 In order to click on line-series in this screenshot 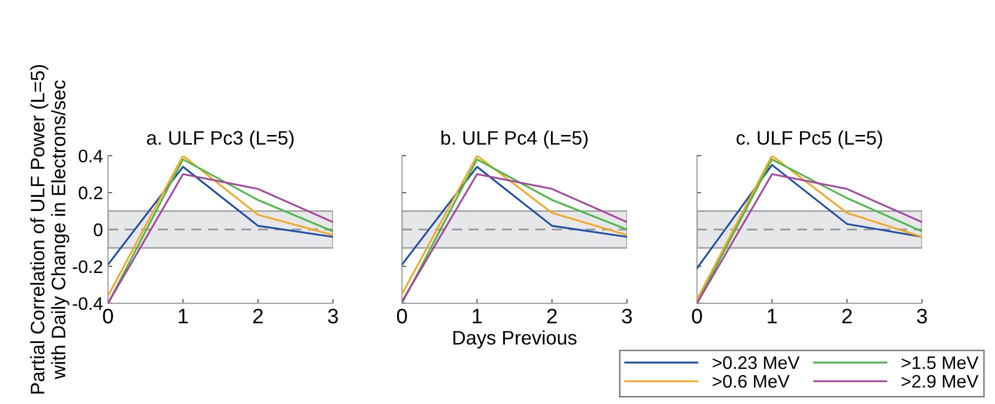, I will do `click(220, 216)`.